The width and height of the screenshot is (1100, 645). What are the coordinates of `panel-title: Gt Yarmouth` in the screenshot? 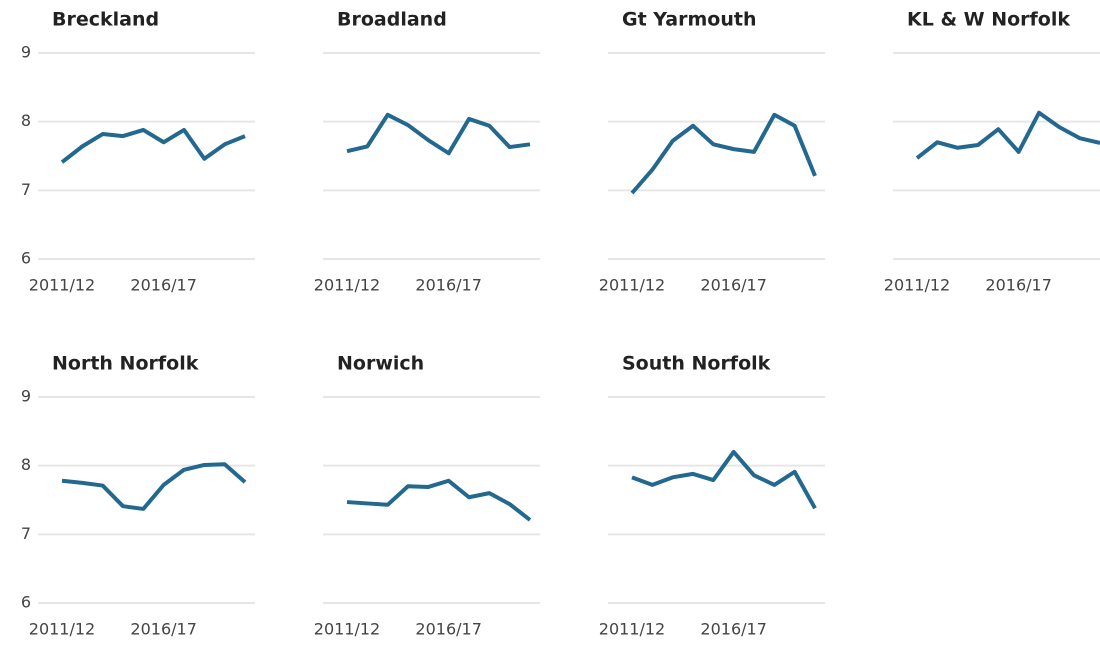 It's located at (689, 20).